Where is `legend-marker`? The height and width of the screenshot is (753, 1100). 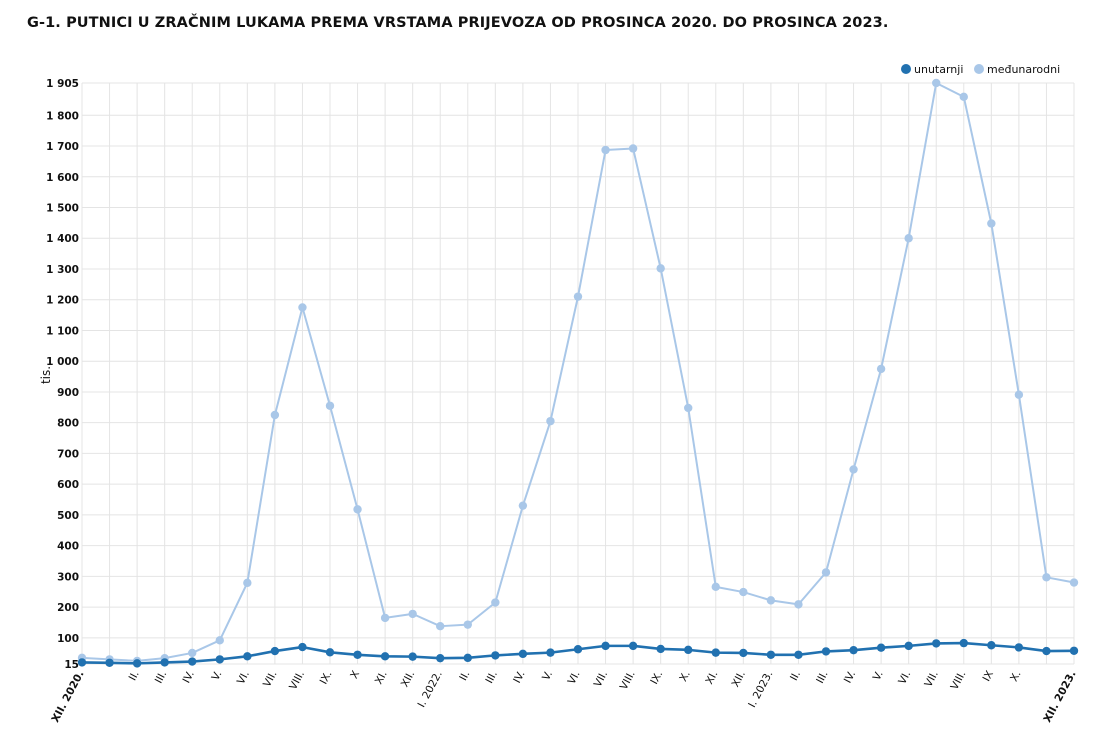
legend-marker is located at coordinates (979, 69).